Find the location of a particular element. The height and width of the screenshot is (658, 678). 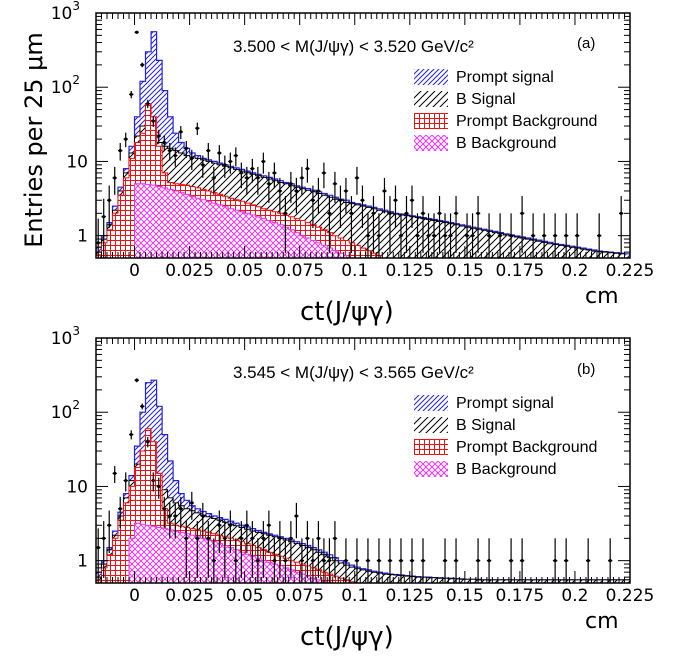

panel-b-y-tick-label: 103 is located at coordinates (65, 336).